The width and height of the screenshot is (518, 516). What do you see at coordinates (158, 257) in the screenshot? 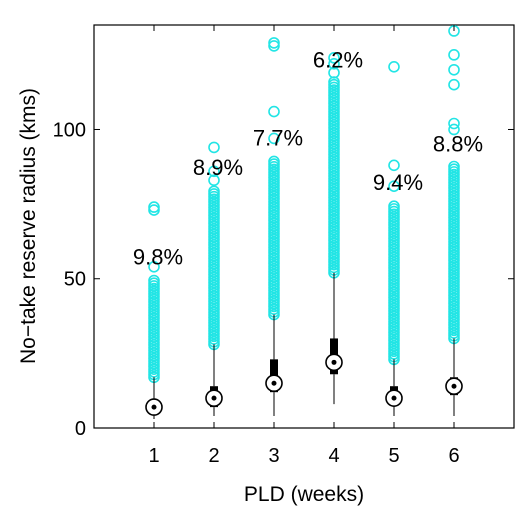
I see `percent-label: 9.8%` at bounding box center [158, 257].